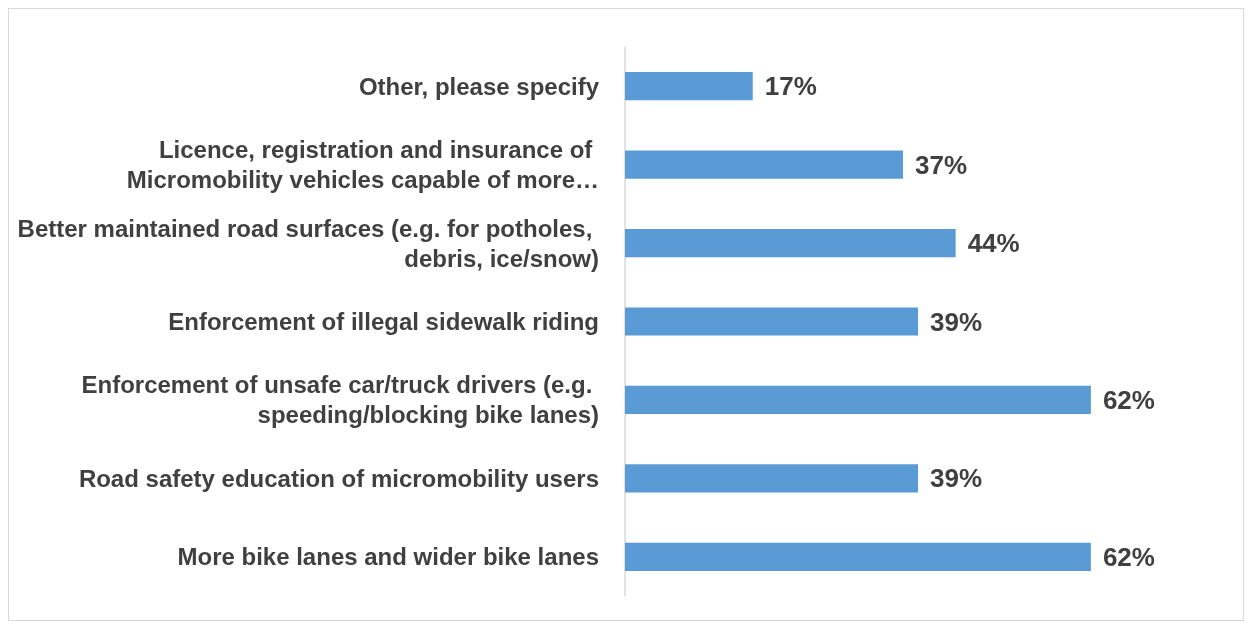  Describe the element at coordinates (308, 243) in the screenshot. I see `y-tick-label: Better maintained road surfaces (e.g. for potholes, debris, ice/snow)` at that location.